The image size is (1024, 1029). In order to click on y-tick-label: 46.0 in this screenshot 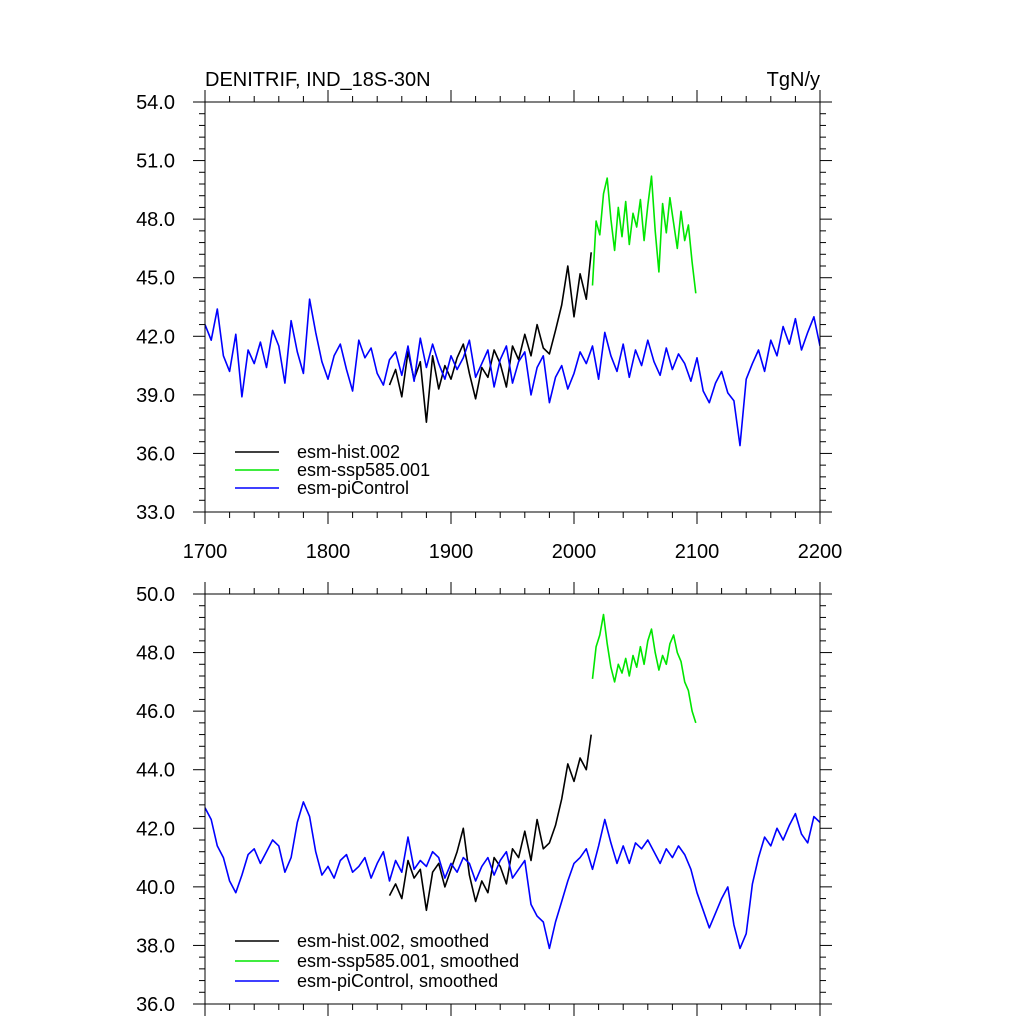, I will do `click(155, 712)`.